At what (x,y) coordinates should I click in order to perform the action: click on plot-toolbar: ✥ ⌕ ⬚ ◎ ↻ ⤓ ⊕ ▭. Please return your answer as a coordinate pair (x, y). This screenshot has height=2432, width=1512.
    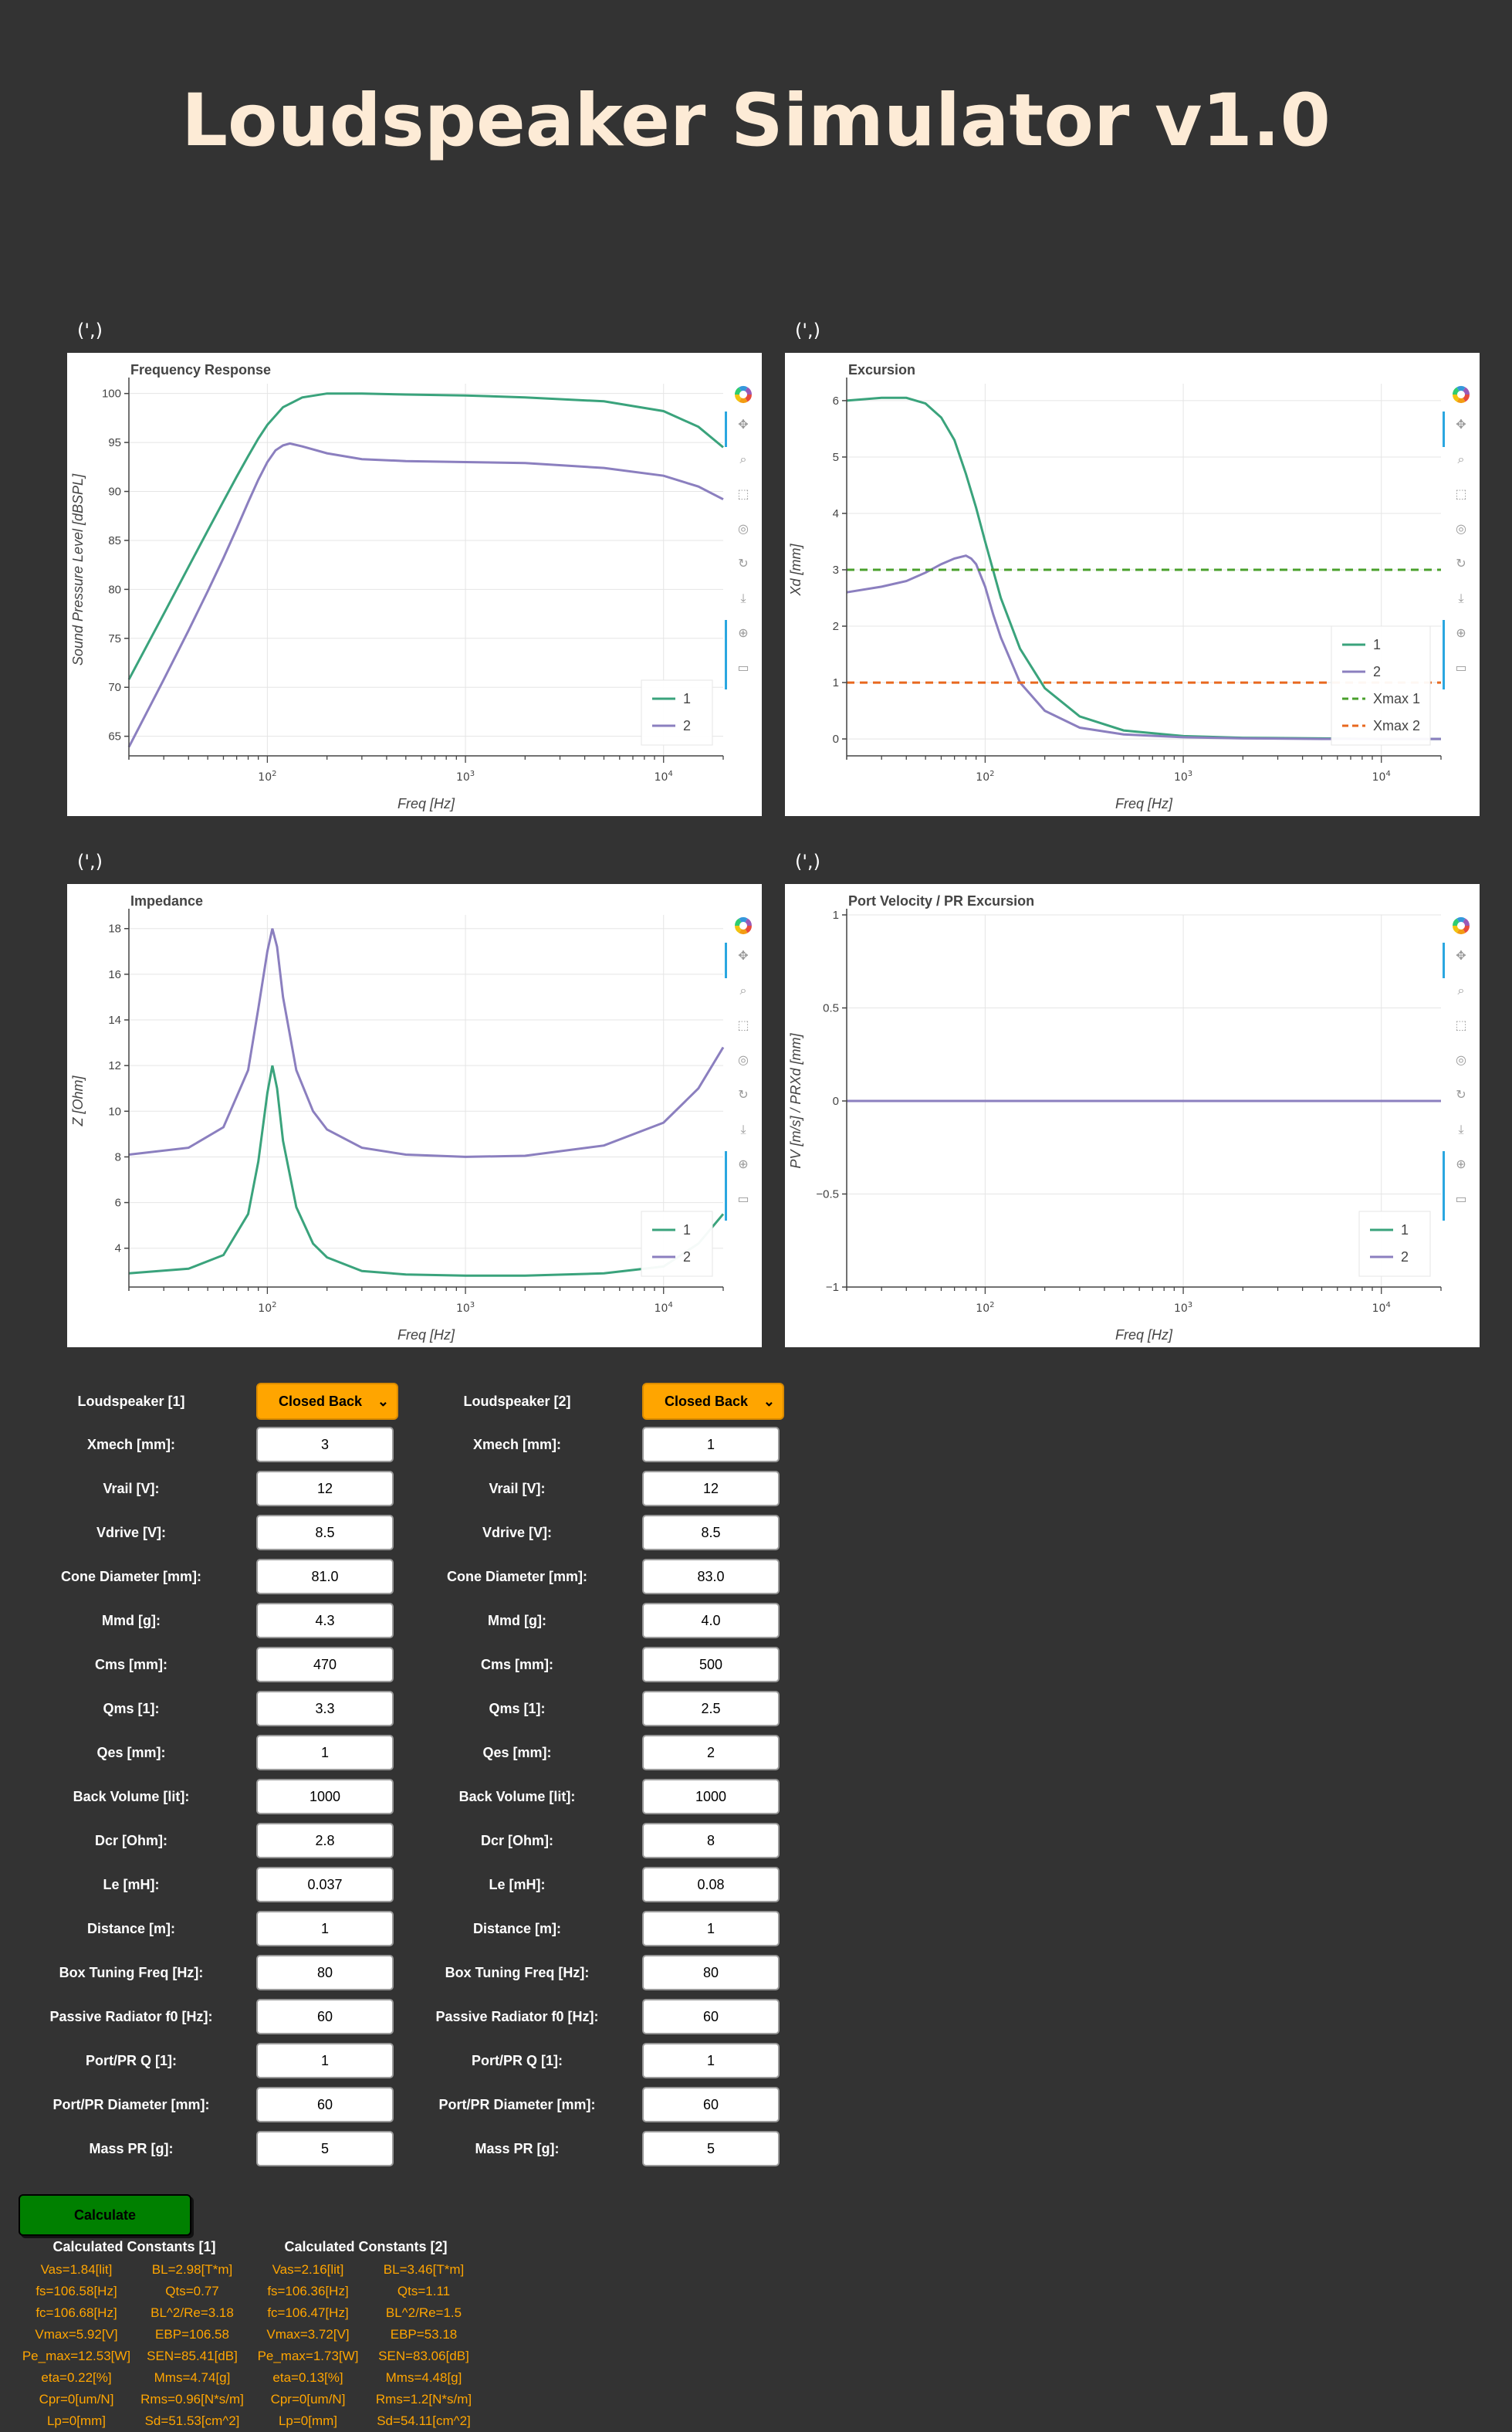
    Looking at the image, I should click on (738, 537).